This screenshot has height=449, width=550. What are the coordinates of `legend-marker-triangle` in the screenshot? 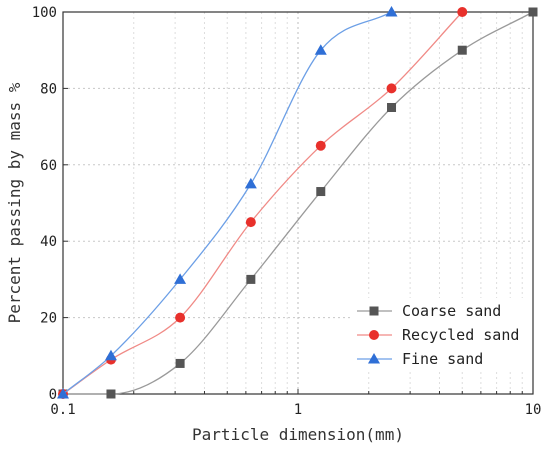 It's located at (374, 358).